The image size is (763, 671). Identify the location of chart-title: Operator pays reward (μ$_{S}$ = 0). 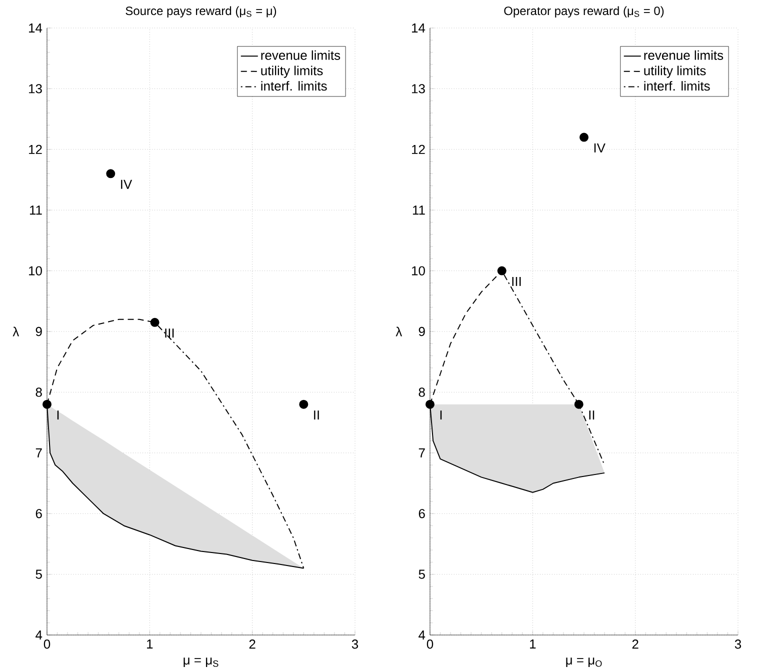
(584, 12).